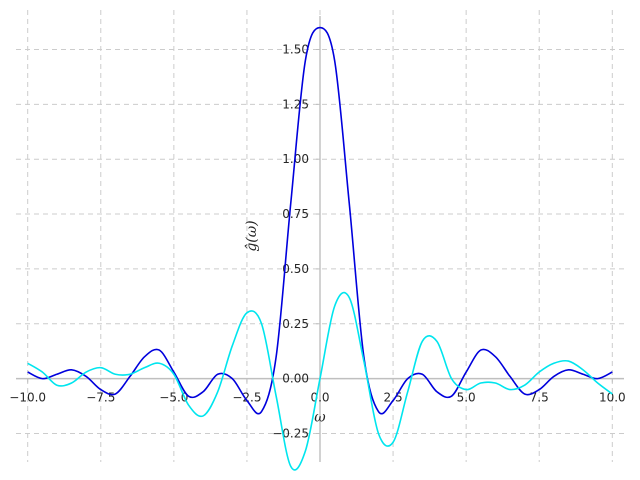 The width and height of the screenshot is (640, 480). I want to click on x-tick-label: −5.0, so click(173, 398).